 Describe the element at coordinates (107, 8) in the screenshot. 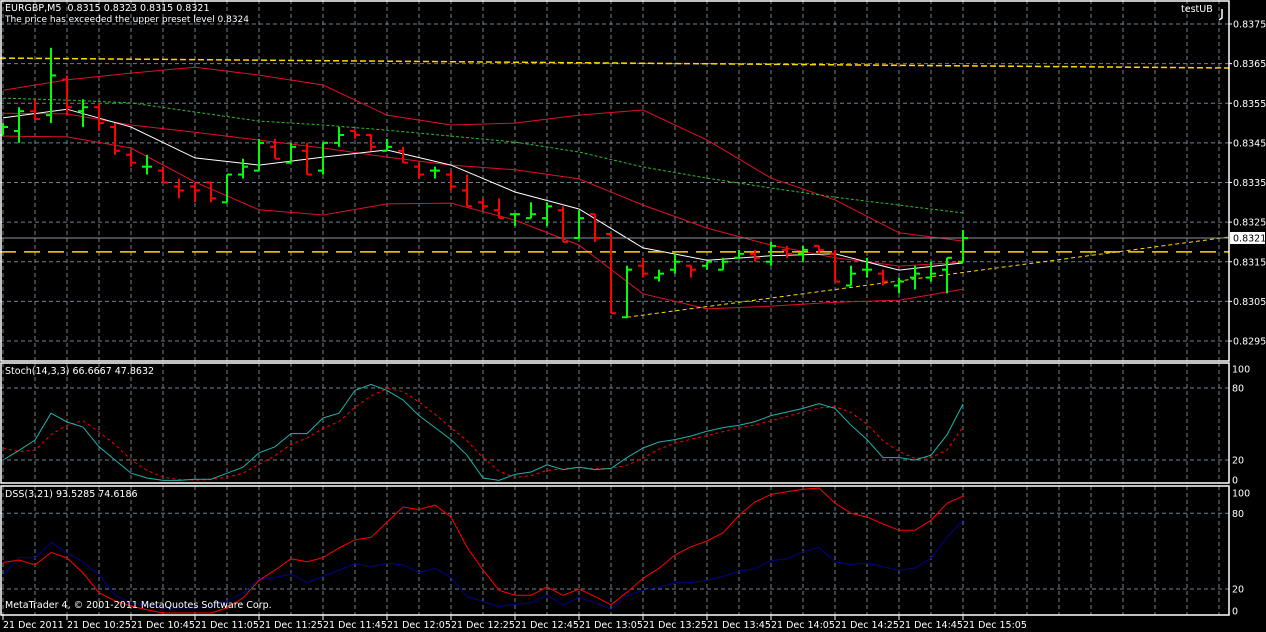

I see `symbol-info: EURGBP,M5 0.8315 0.8323 0.8315 0.8321` at that location.